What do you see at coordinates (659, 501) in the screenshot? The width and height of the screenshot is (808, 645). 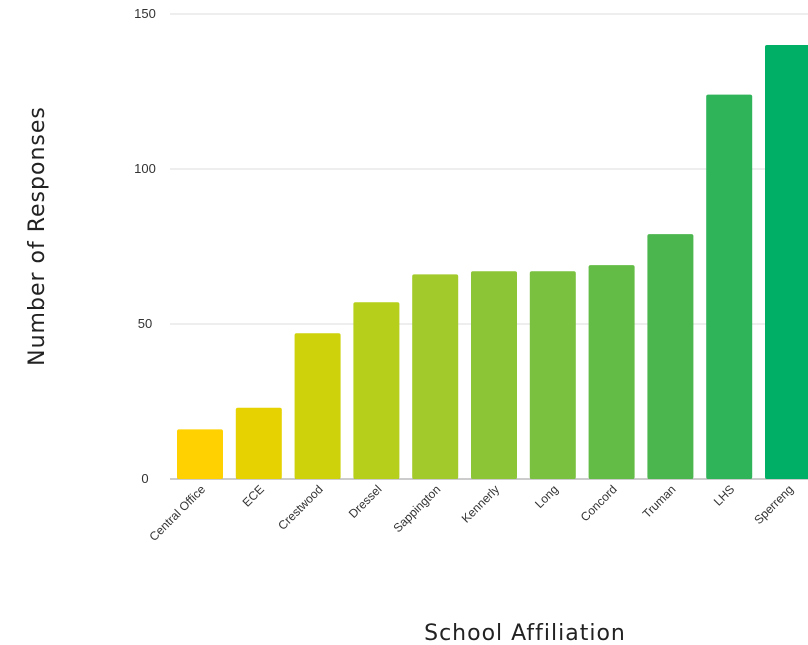 I see `x-tick-label: Truman` at bounding box center [659, 501].